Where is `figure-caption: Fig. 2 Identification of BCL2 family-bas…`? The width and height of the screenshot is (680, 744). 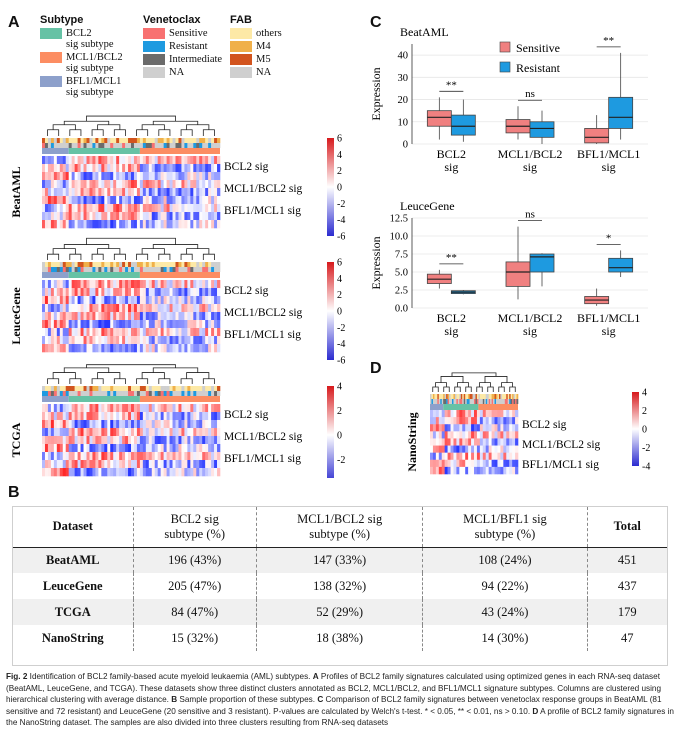
figure-caption: Fig. 2 Identification of BCL2 family-bas… is located at coordinates (340, 700).